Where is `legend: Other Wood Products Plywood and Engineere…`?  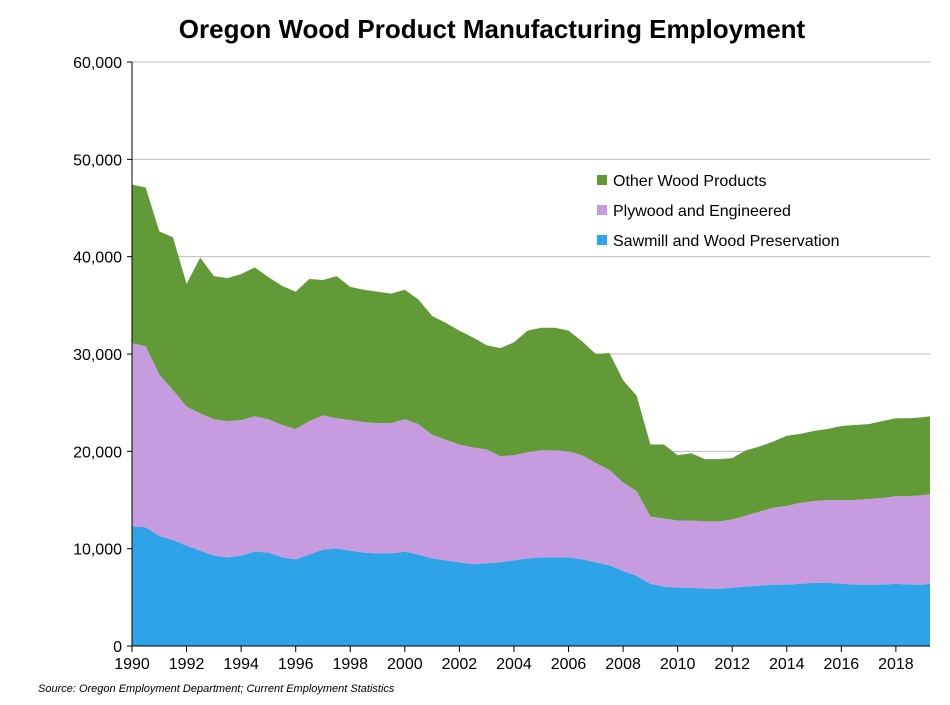 legend: Other Wood Products Plywood and Engineere… is located at coordinates (718, 211).